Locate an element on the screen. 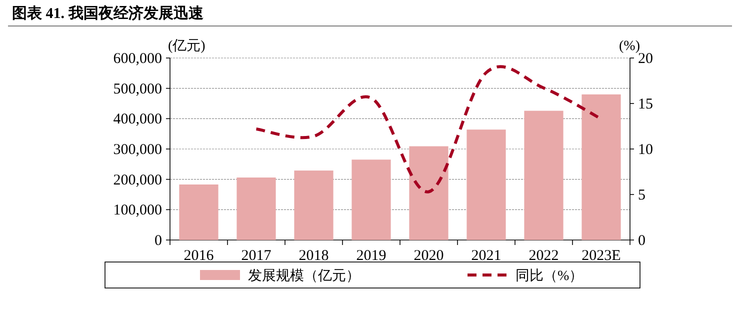 This screenshot has height=332, width=740. y-tick-label: 500,000 is located at coordinates (137, 89).